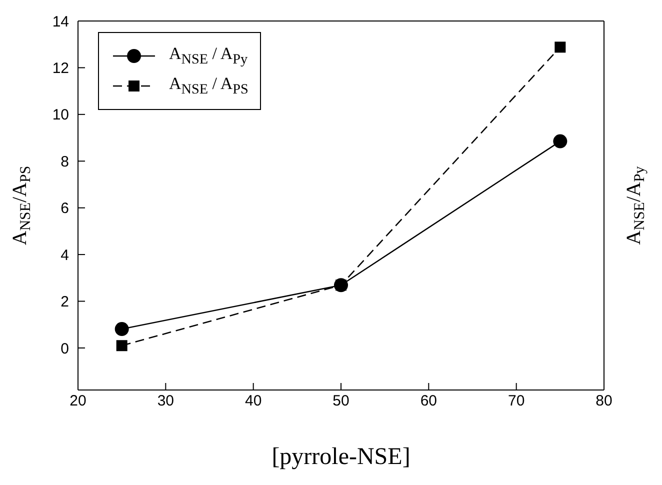  What do you see at coordinates (64, 349) in the screenshot?
I see `y-tick-label: 0` at bounding box center [64, 349].